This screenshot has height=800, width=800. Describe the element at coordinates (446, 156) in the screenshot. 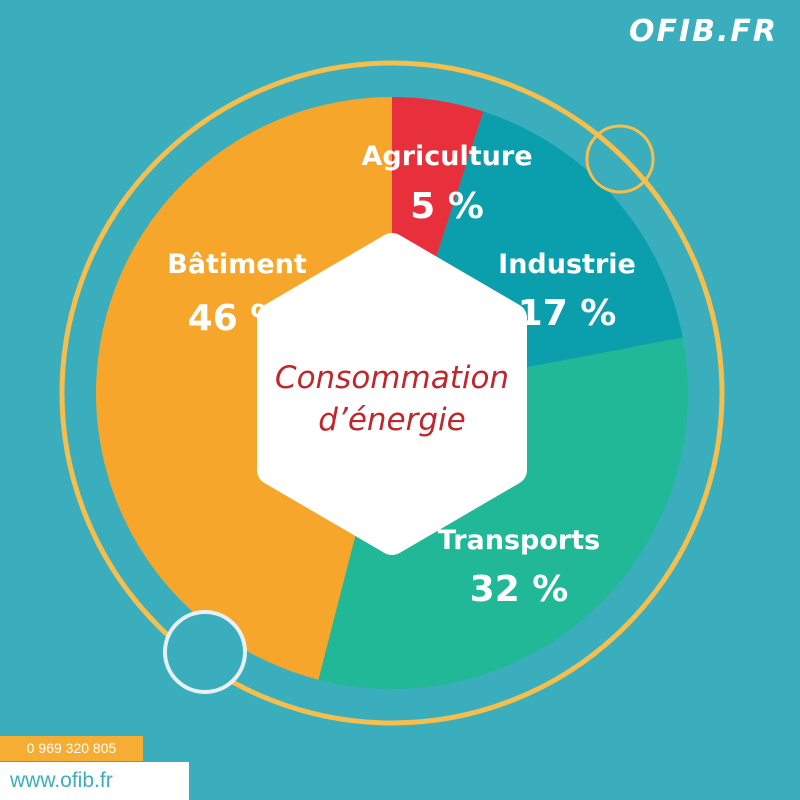

I see `slice-label-agriculture: Agriculture` at that location.